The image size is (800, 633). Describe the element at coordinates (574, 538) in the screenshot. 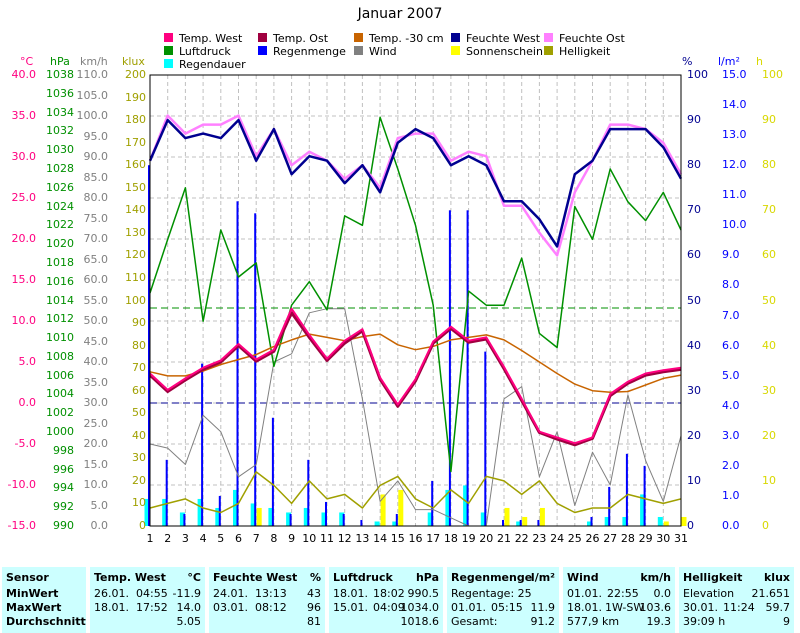

I see `x-tick-label: 25` at that location.